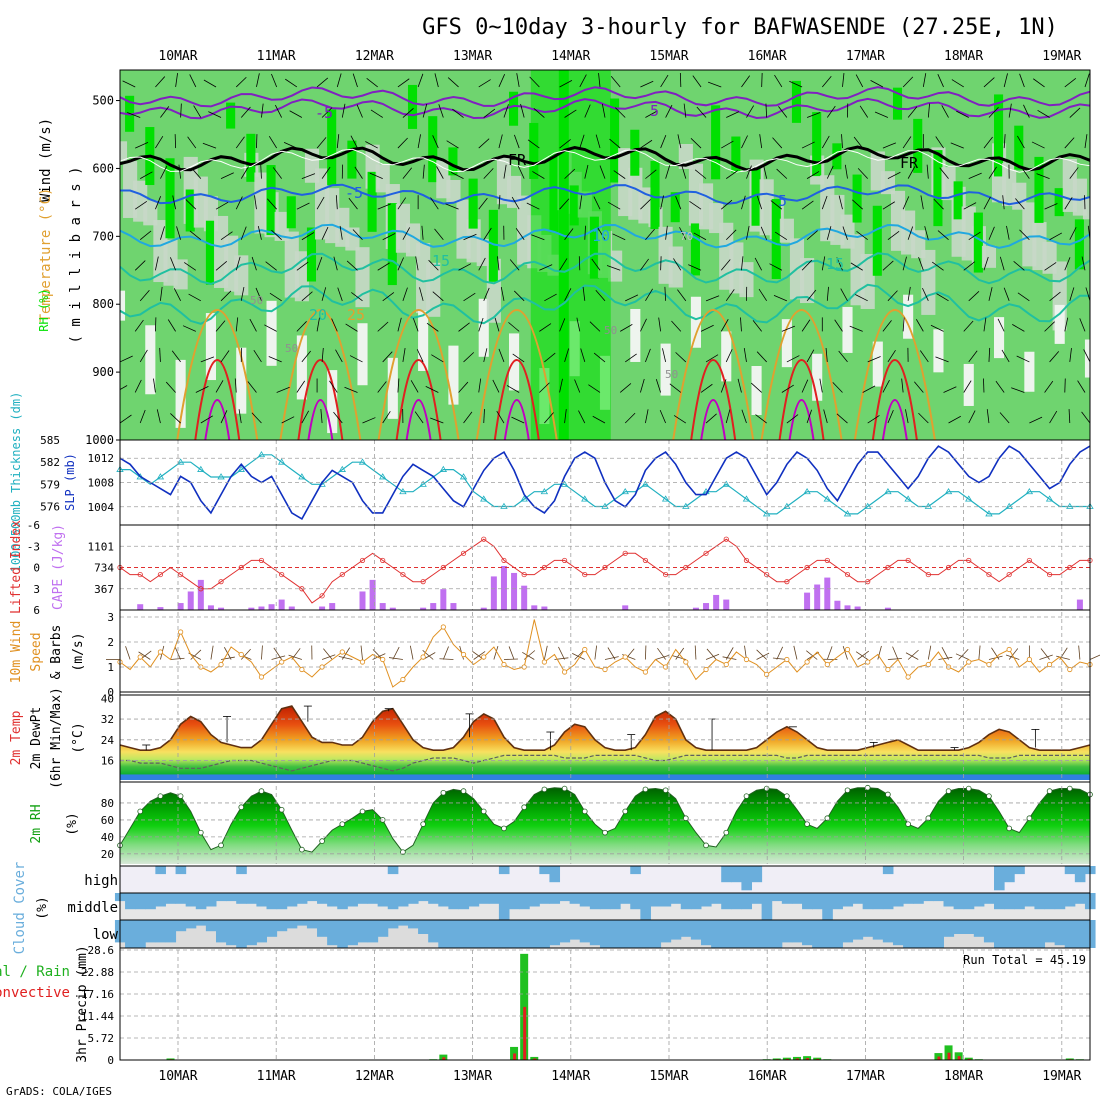  Describe the element at coordinates (865, 56) in the screenshot. I see `date-label-top: 17MAR` at that location.